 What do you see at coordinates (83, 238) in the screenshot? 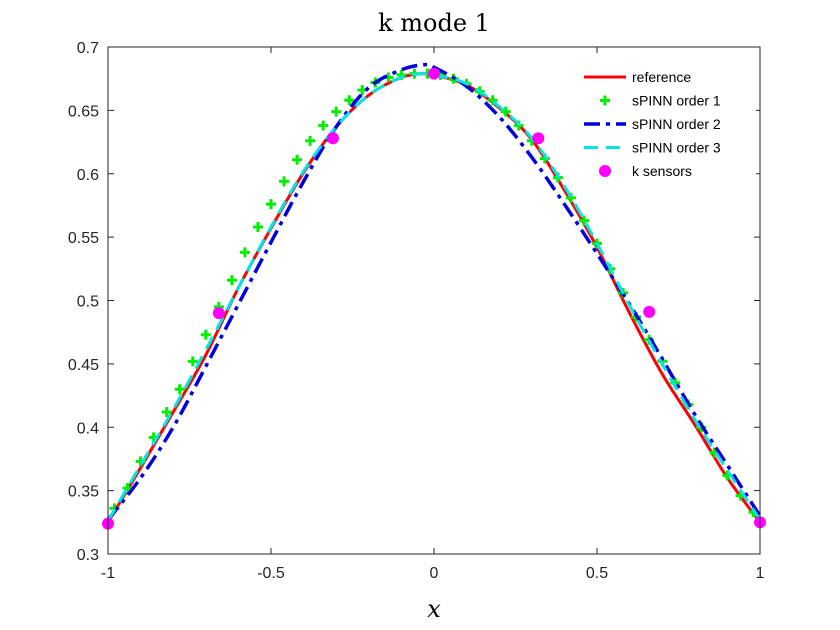
I see `y-tick-label: 0.55` at bounding box center [83, 238].